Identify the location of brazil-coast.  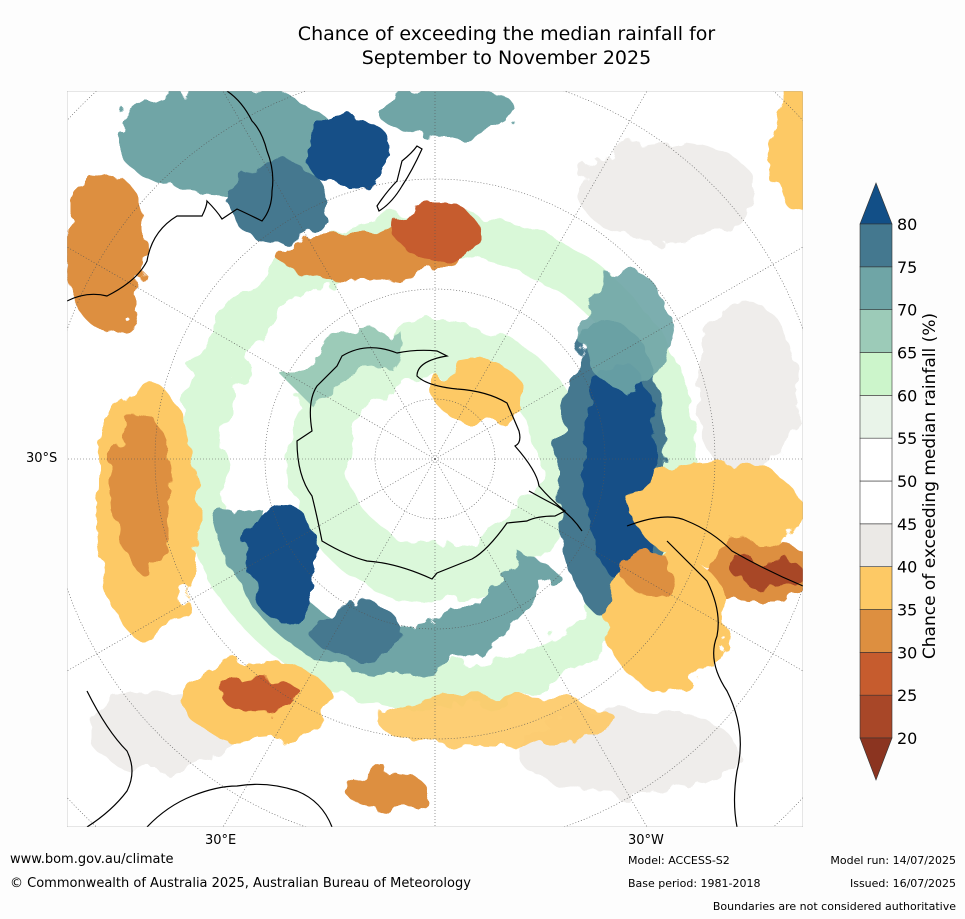
(703, 683).